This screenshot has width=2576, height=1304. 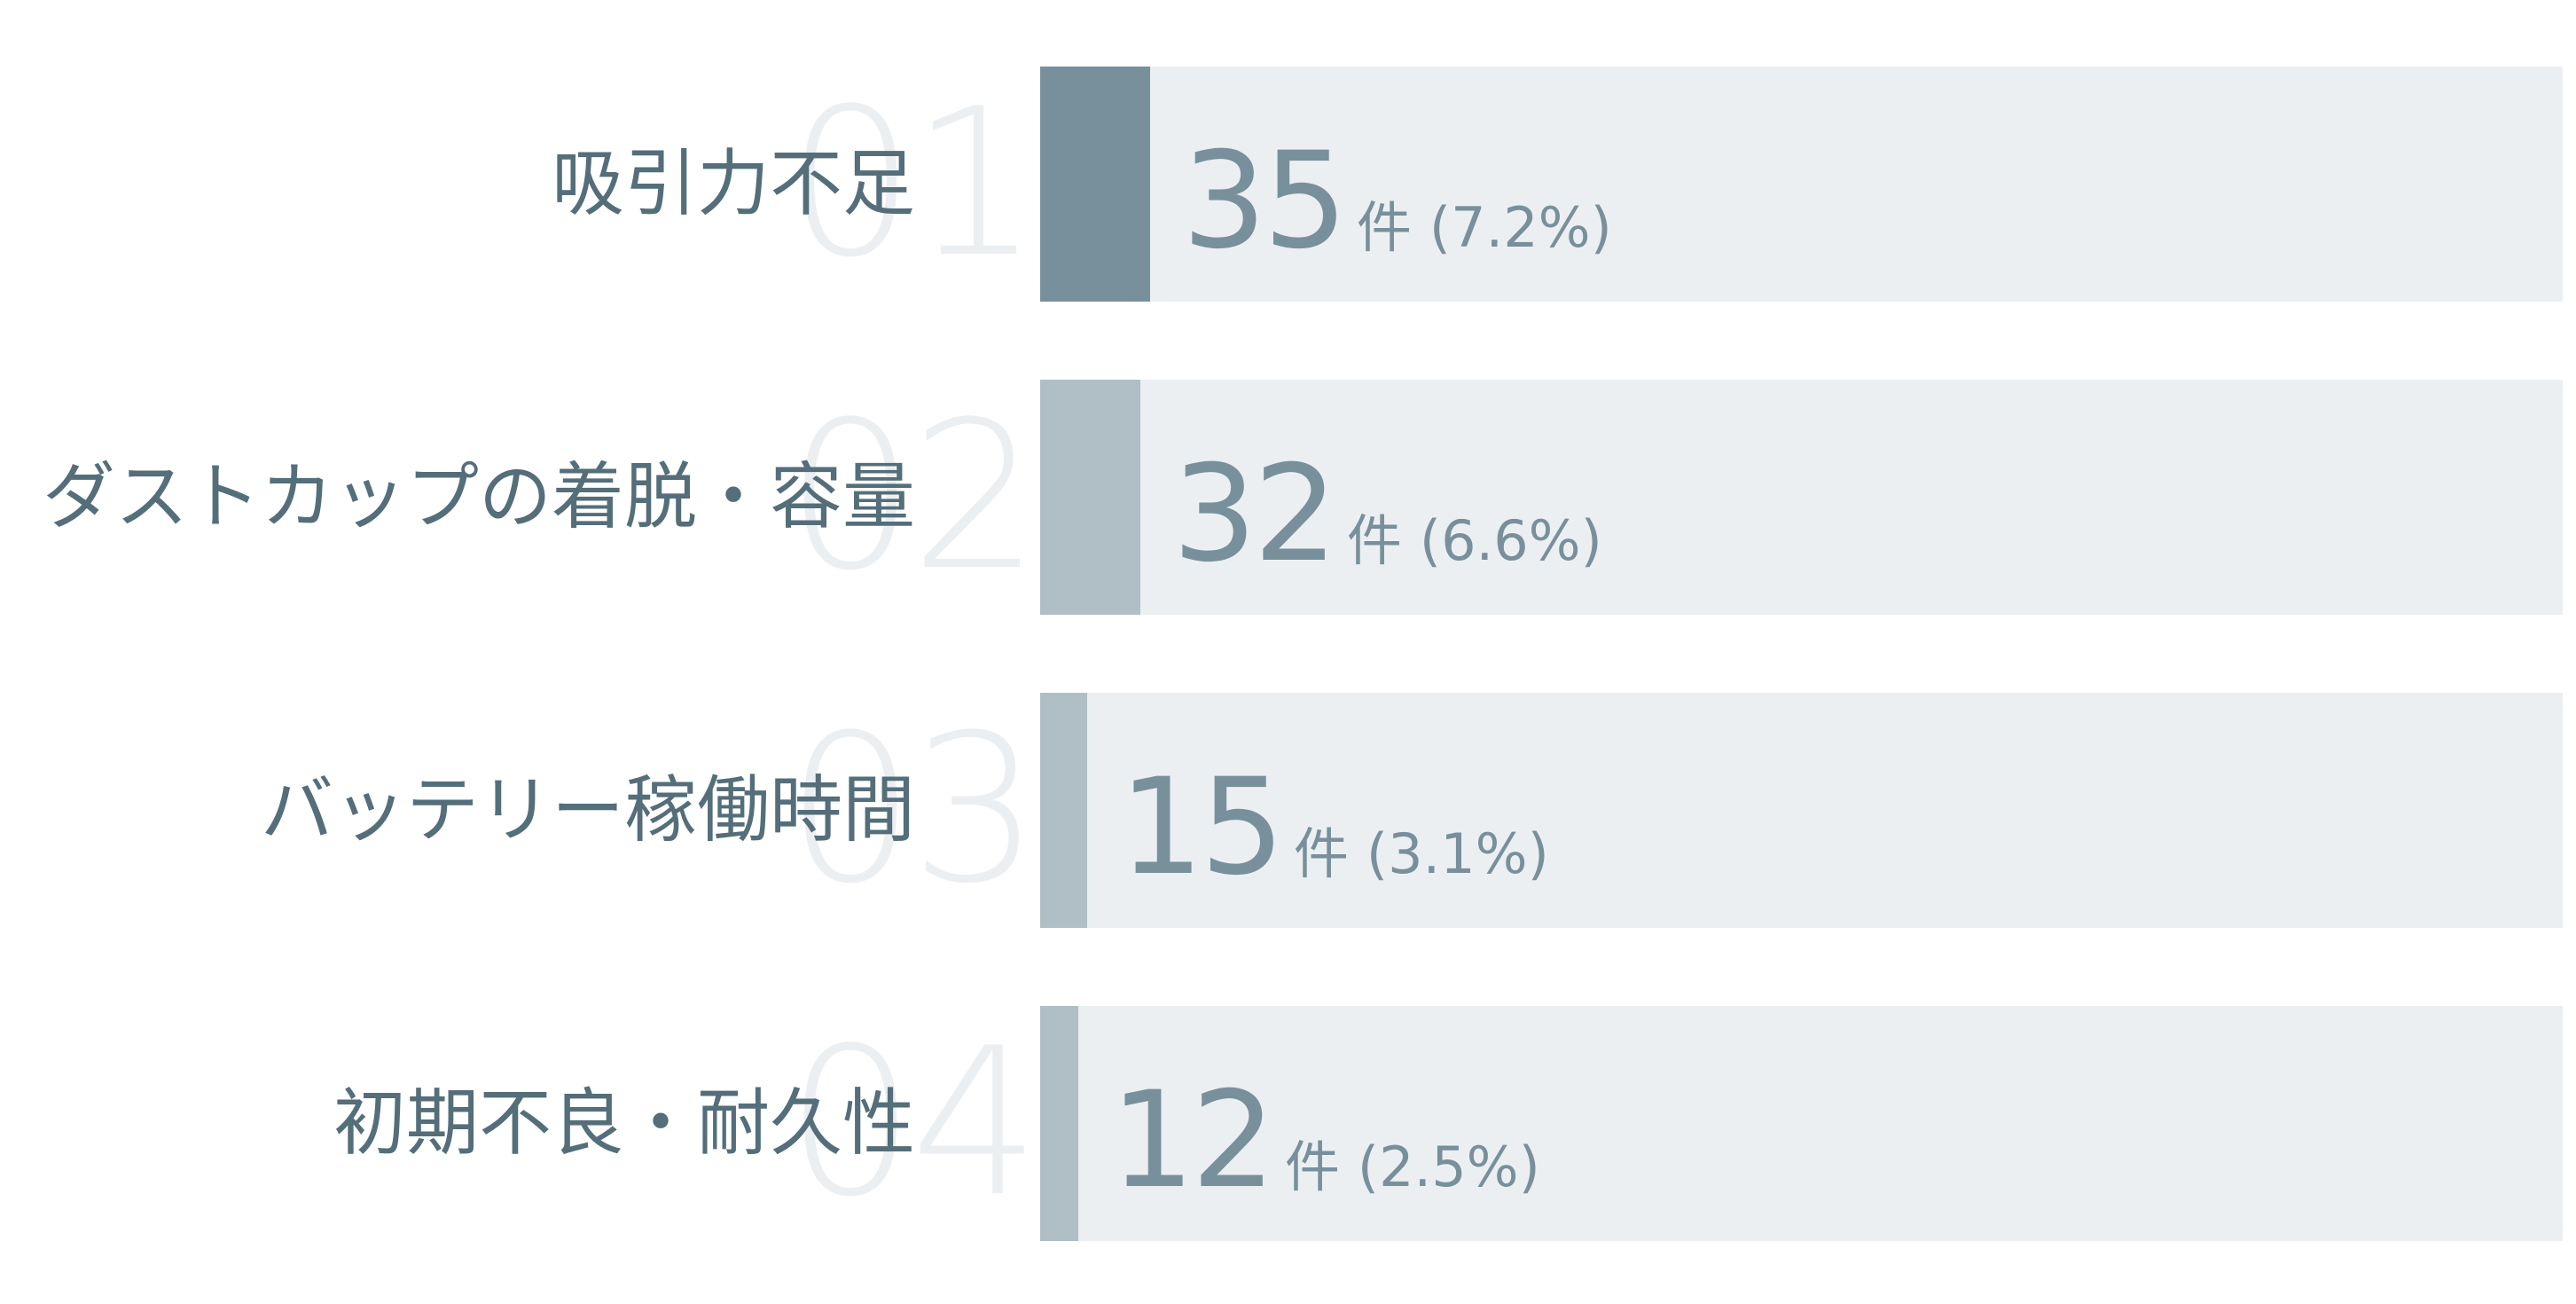 What do you see at coordinates (1801, 498) in the screenshot?
I see `bar-track: 32 件 (6.6%)` at bounding box center [1801, 498].